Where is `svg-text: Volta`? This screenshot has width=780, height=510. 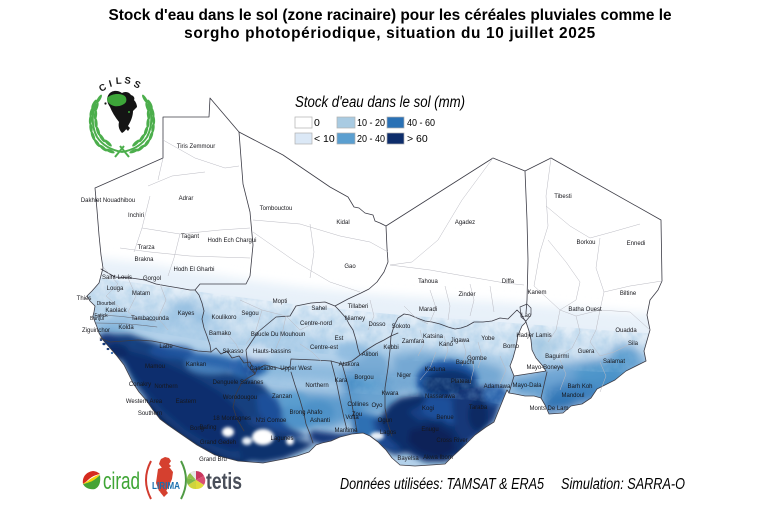
svg-text: Volta is located at coordinates (352, 418).